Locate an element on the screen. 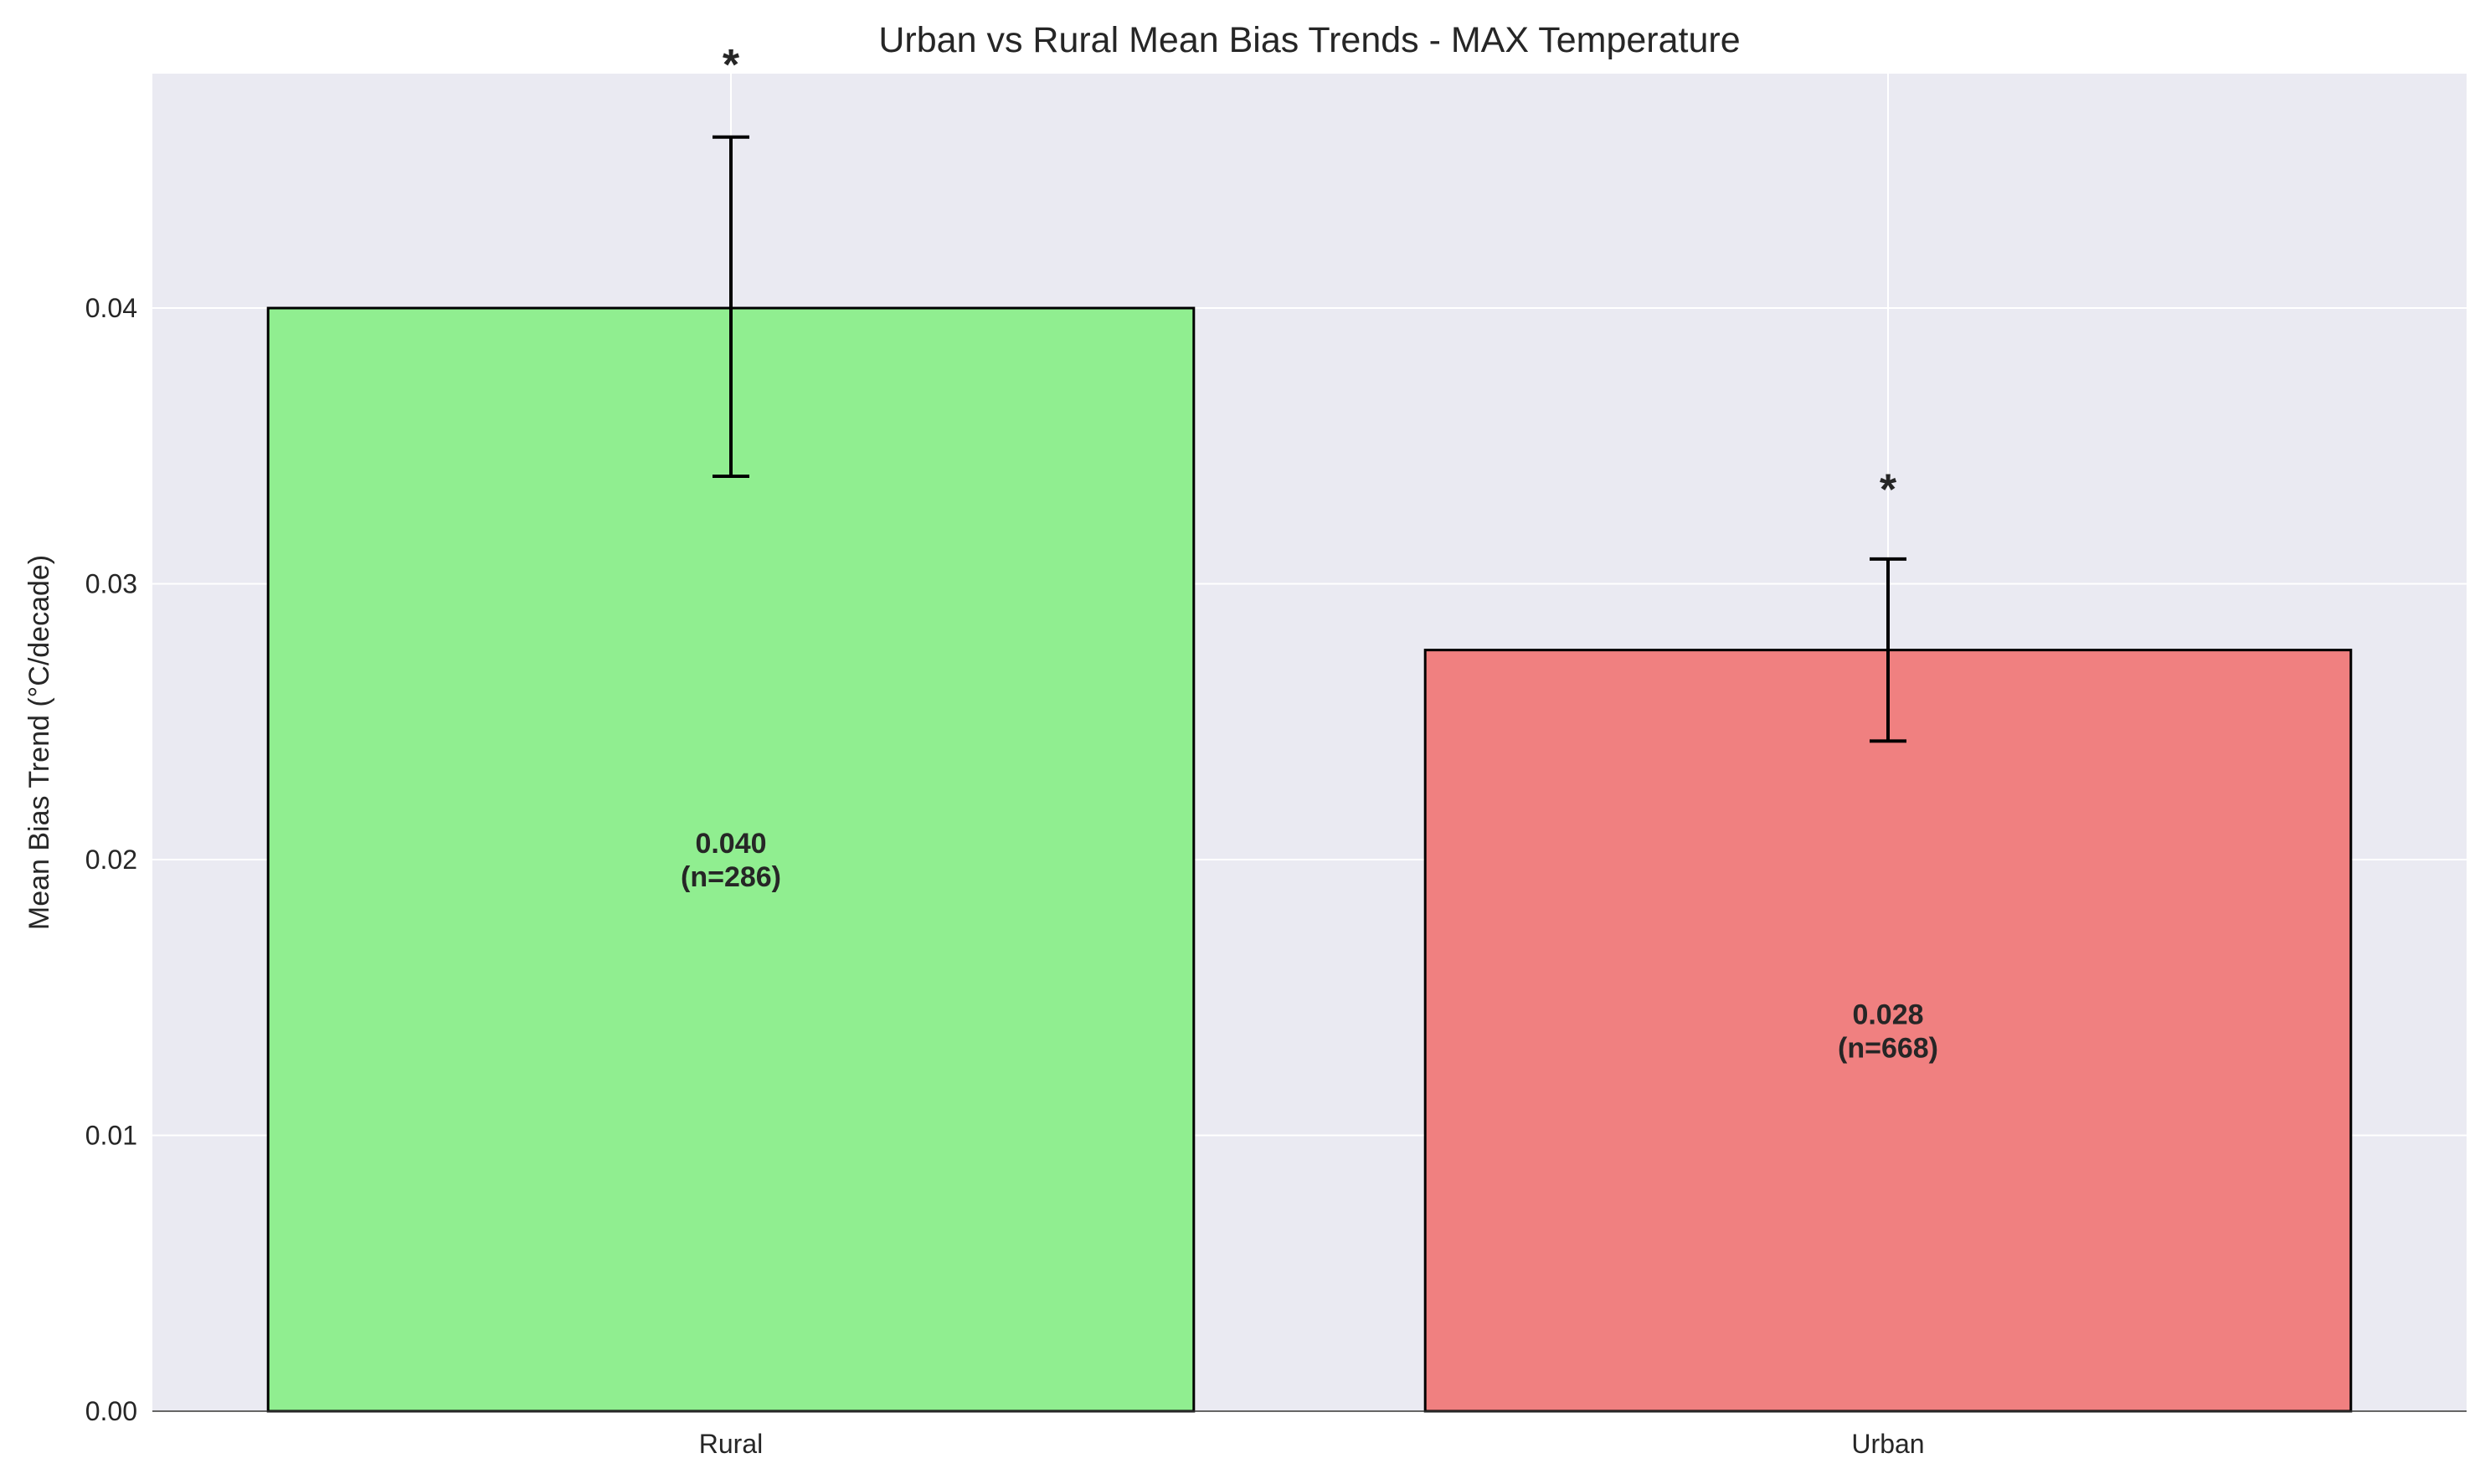  y-tick-label: 0.04 is located at coordinates (111, 308).